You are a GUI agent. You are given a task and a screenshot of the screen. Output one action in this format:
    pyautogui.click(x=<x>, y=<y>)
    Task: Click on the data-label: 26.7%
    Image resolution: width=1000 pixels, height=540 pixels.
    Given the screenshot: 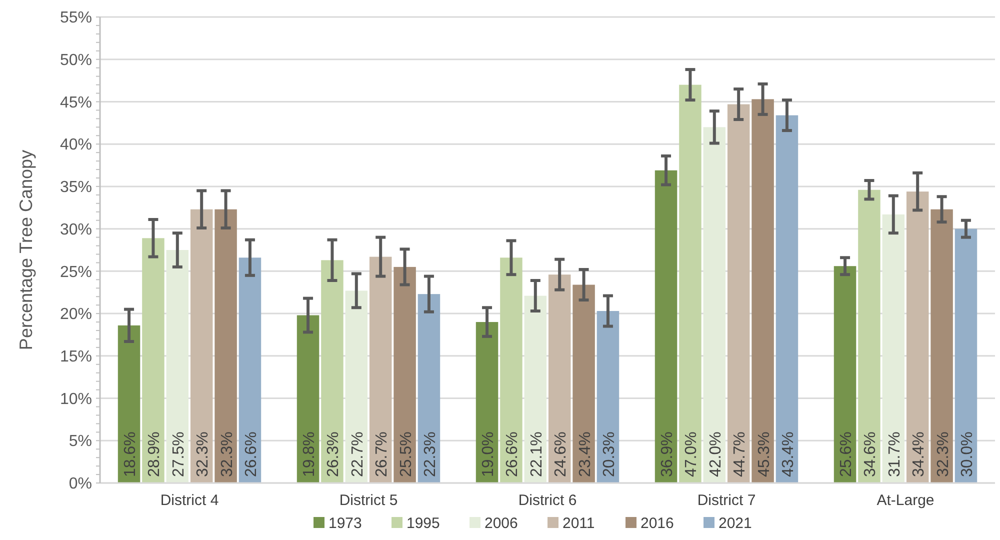 What is the action you would take?
    pyautogui.click(x=382, y=454)
    